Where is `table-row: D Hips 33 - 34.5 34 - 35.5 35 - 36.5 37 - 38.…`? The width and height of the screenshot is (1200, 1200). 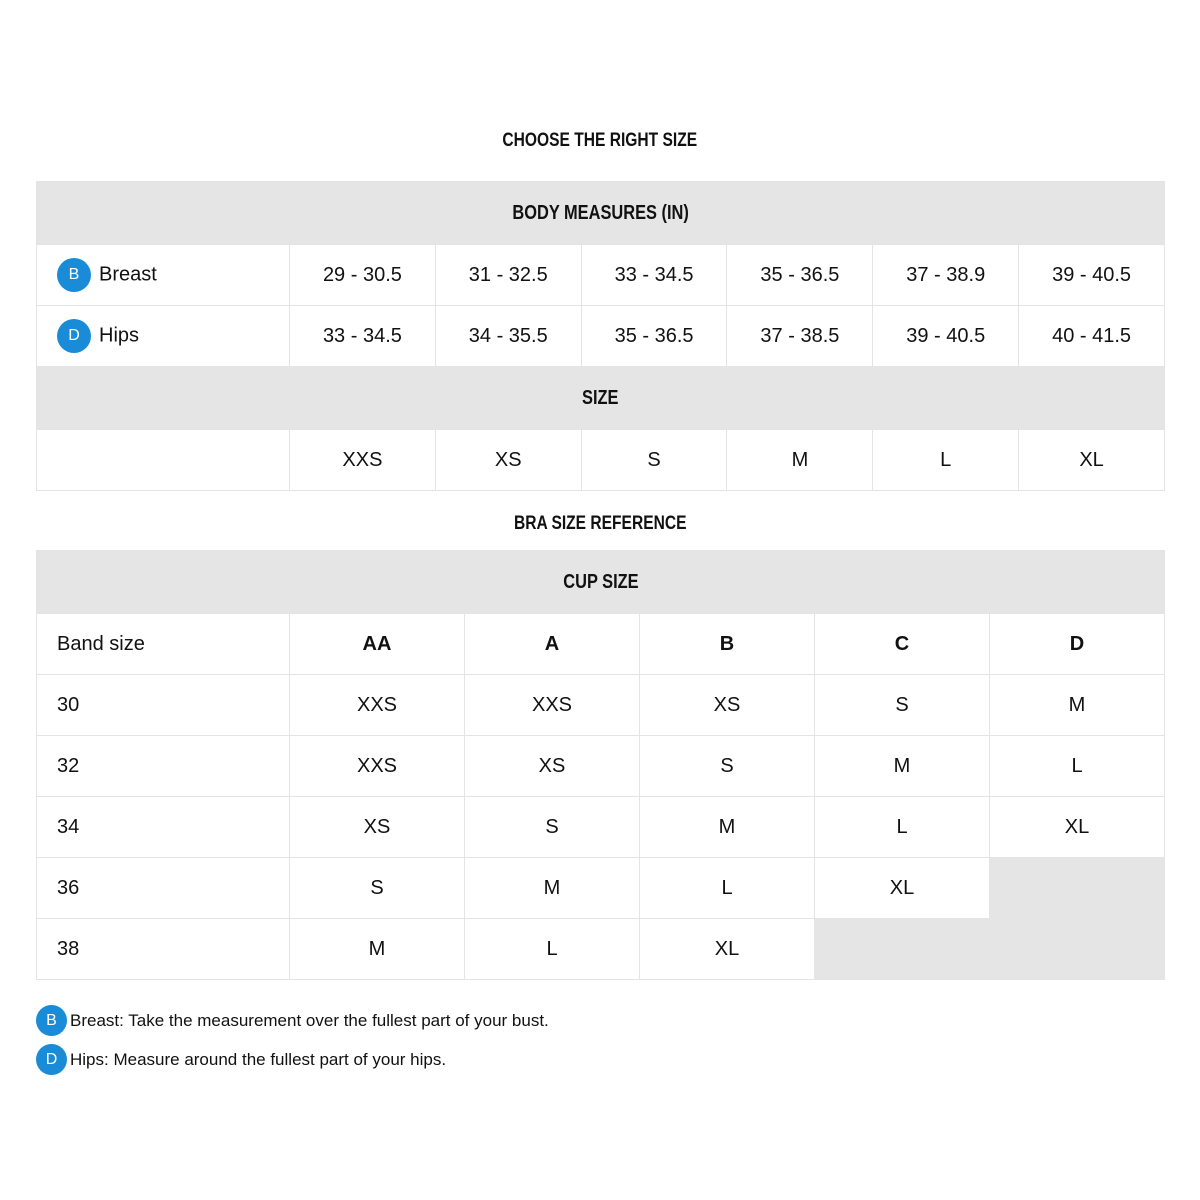 table-row: D Hips 33 - 34.5 34 - 35.5 35 - 36.5 37 - 38.… is located at coordinates (600, 336).